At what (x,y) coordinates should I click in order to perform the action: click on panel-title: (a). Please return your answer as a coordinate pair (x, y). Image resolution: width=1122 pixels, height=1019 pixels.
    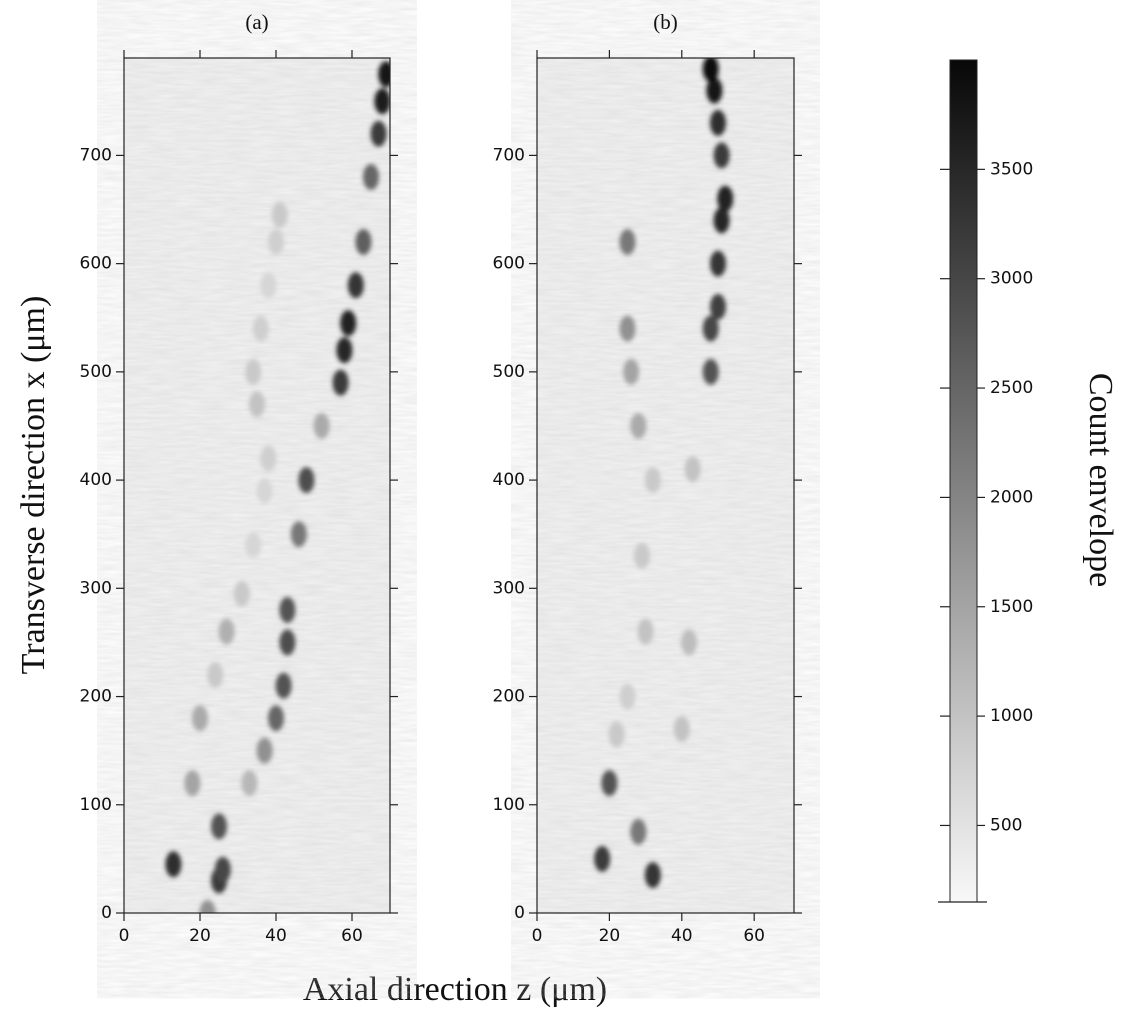
    Looking at the image, I should click on (256, 22).